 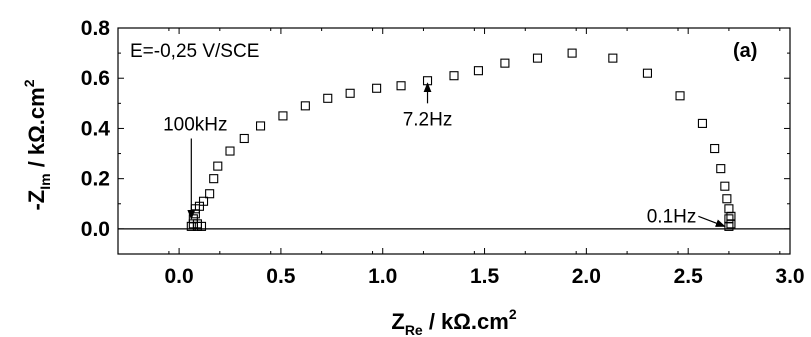 I want to click on x-tick-label: 3.0, so click(x=789, y=276).